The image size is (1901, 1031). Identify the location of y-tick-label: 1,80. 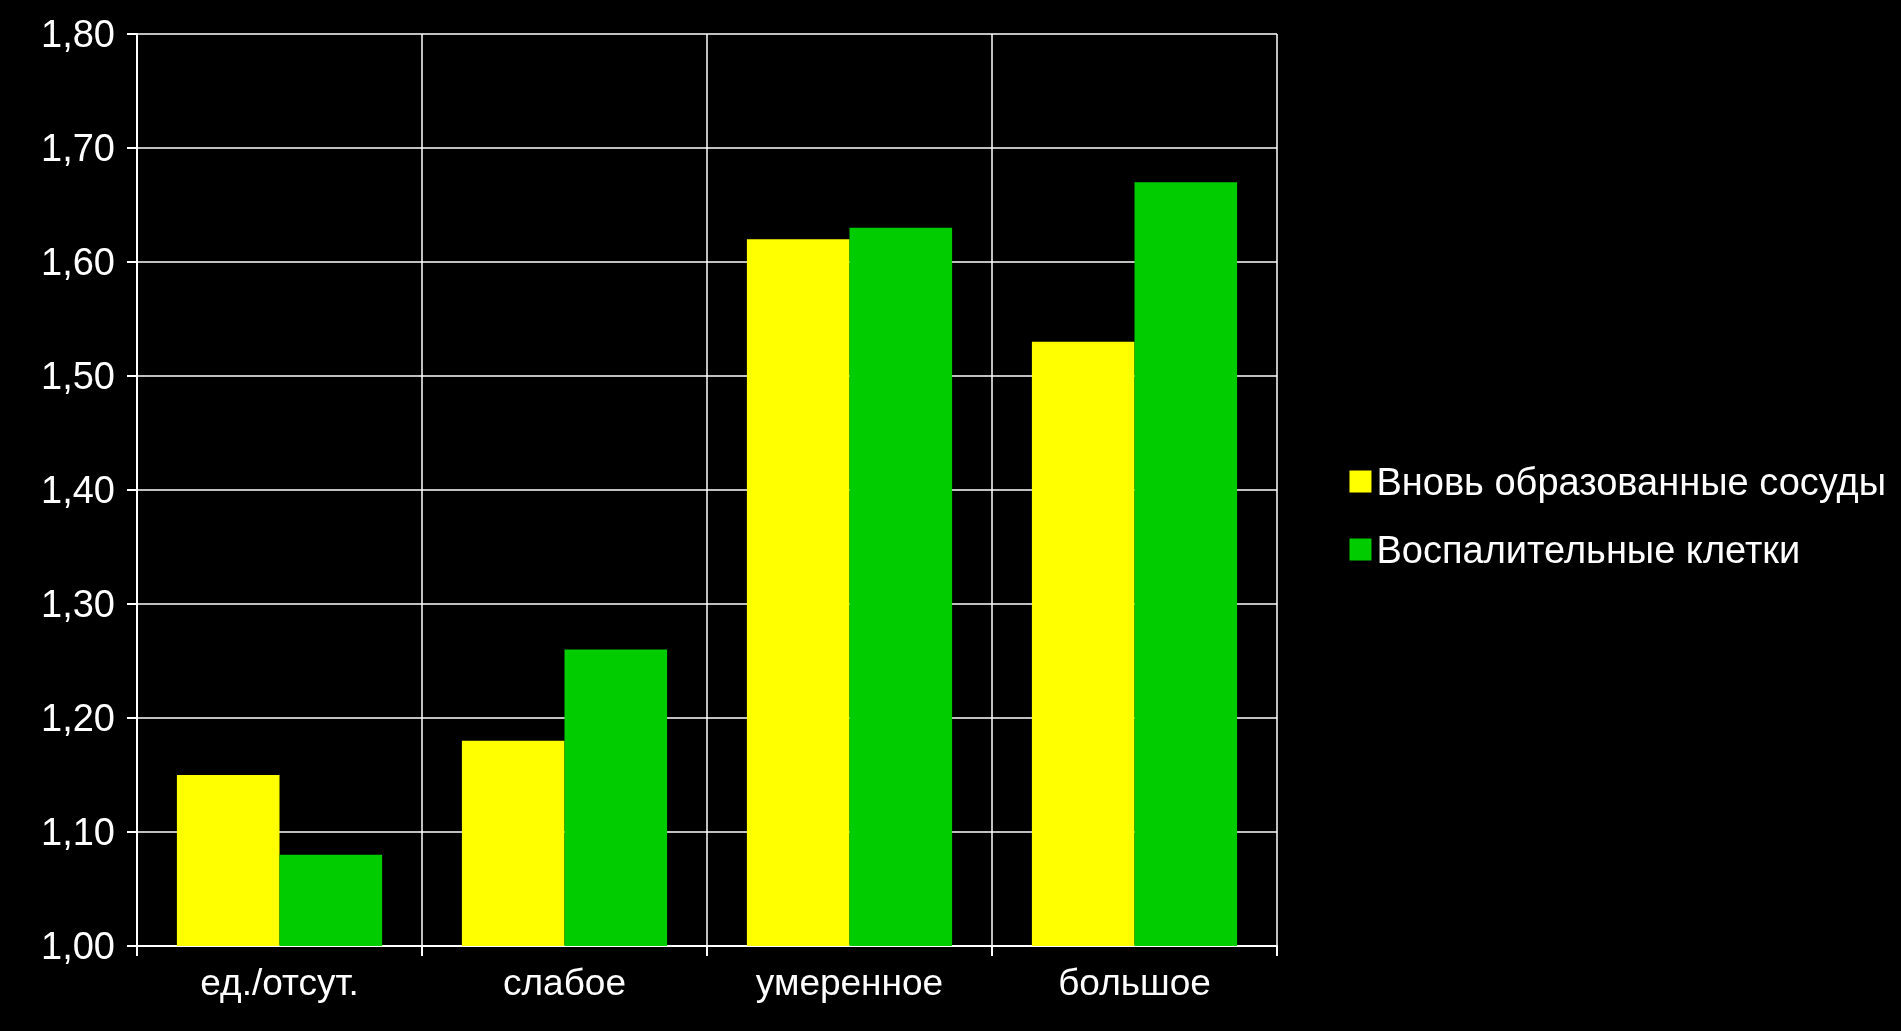
(78, 34).